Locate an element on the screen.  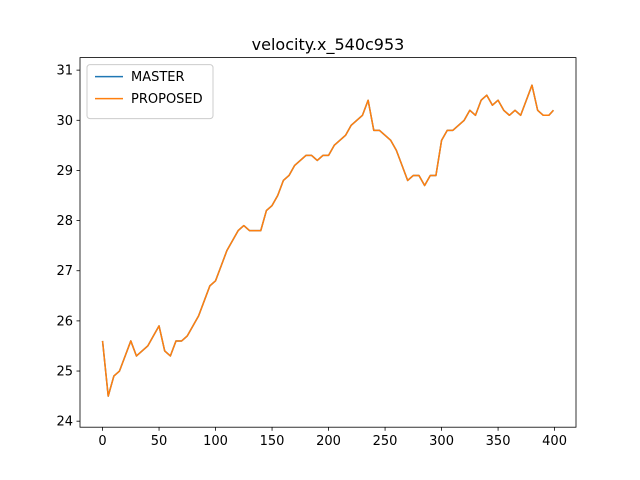
y-tick-label: 27 is located at coordinates (64, 271).